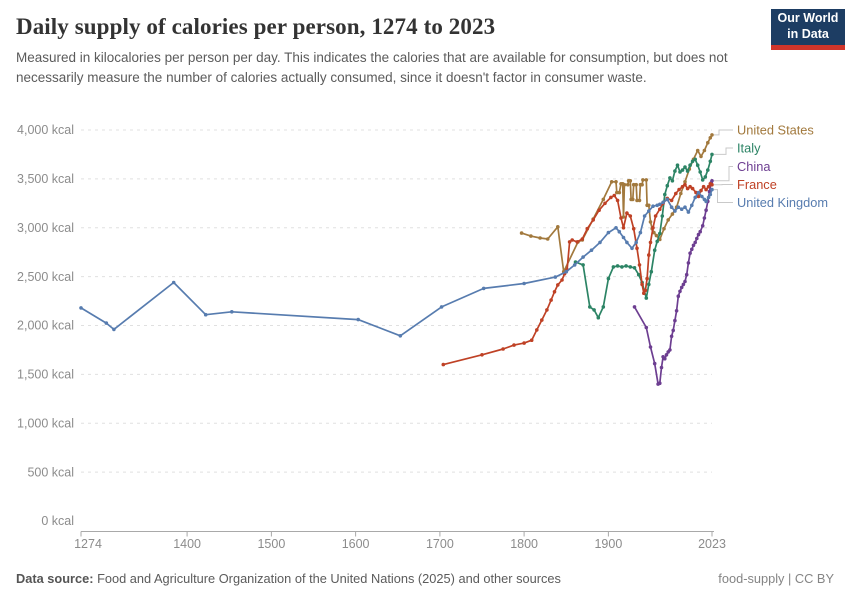  I want to click on data-point-france-2013, so click(703, 186).